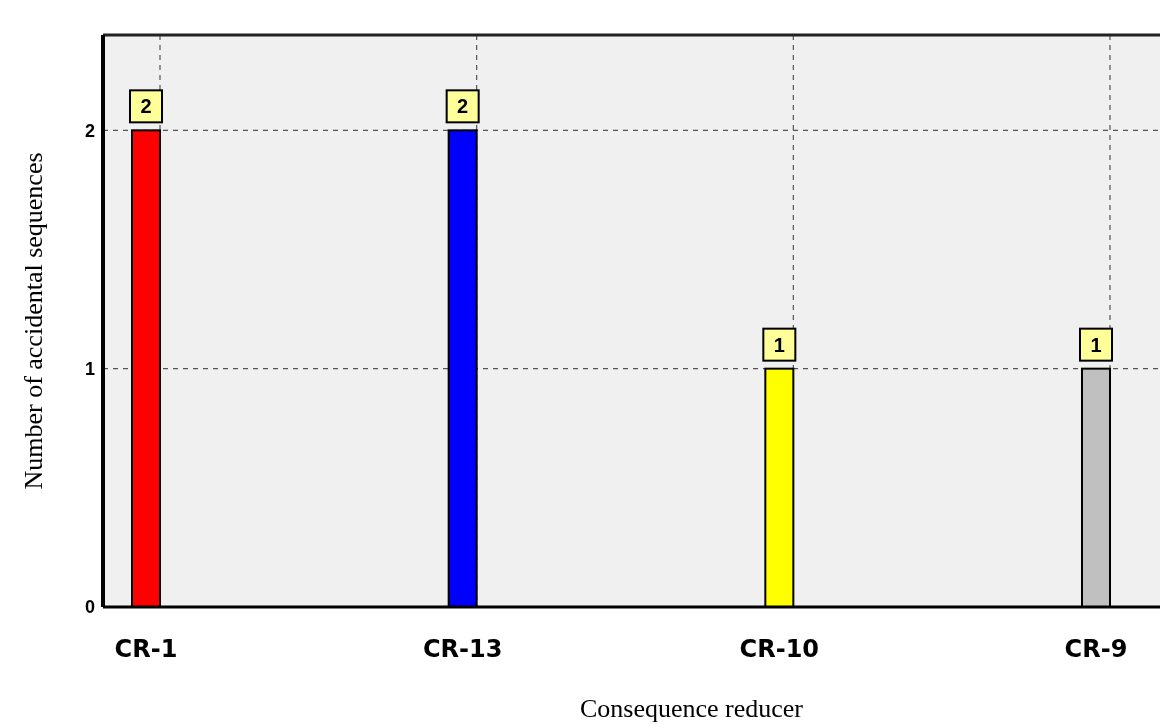  What do you see at coordinates (1096, 649) in the screenshot?
I see `x-tick-label: CR-9` at bounding box center [1096, 649].